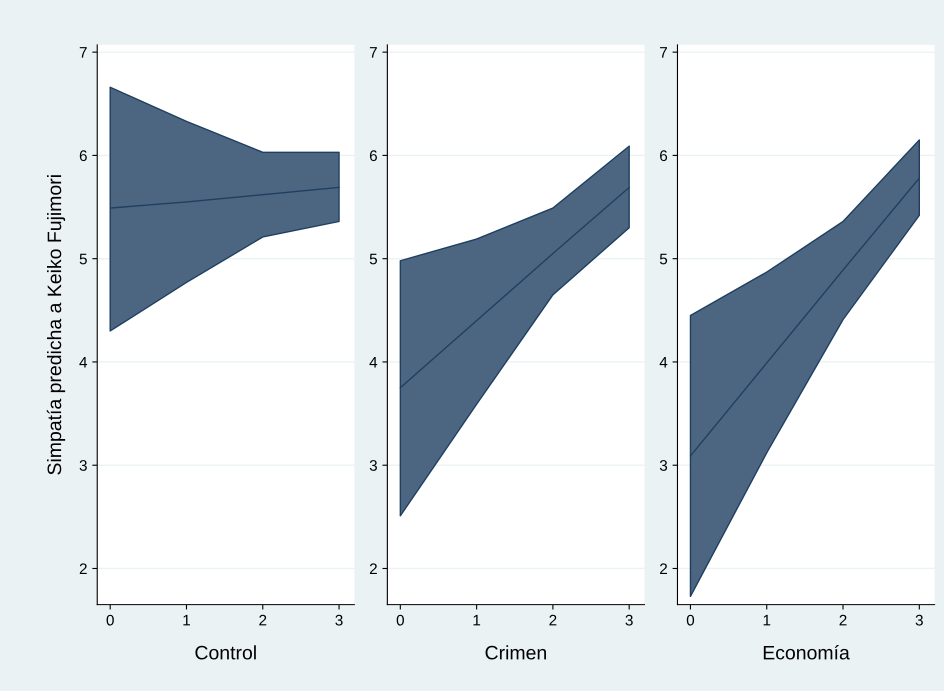  Describe the element at coordinates (225, 652) in the screenshot. I see `x-axis-title: Control` at that location.